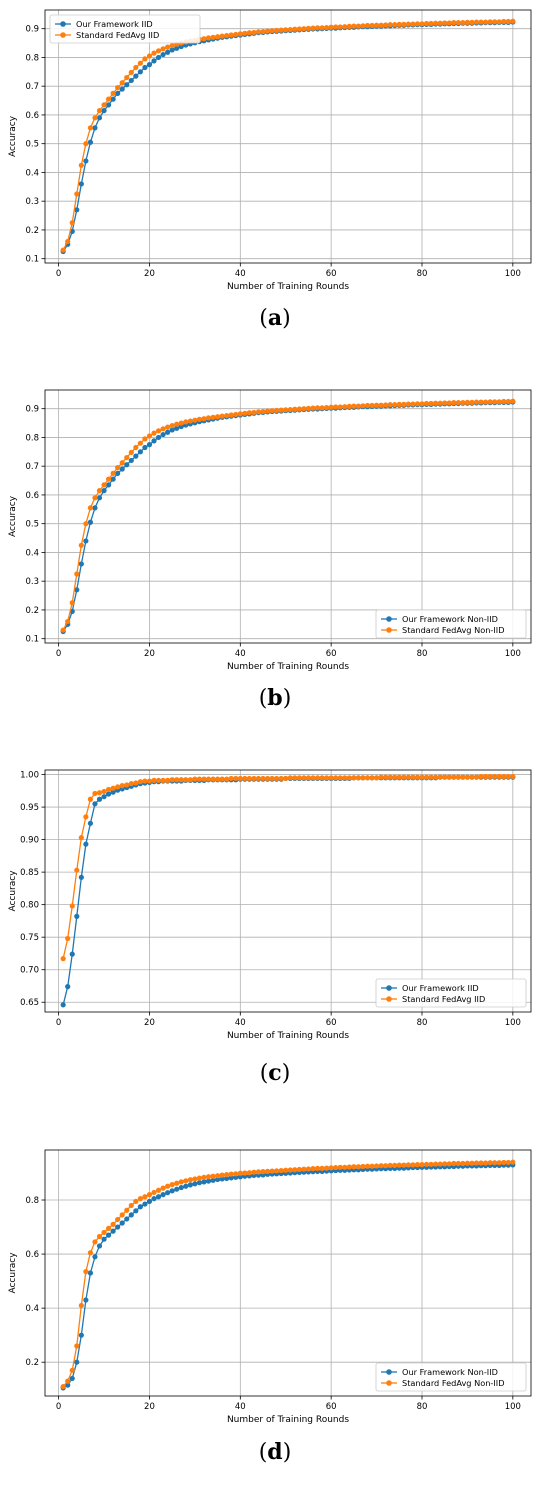  What do you see at coordinates (422, 1023) in the screenshot?
I see `x-tick-label: 80` at bounding box center [422, 1023].